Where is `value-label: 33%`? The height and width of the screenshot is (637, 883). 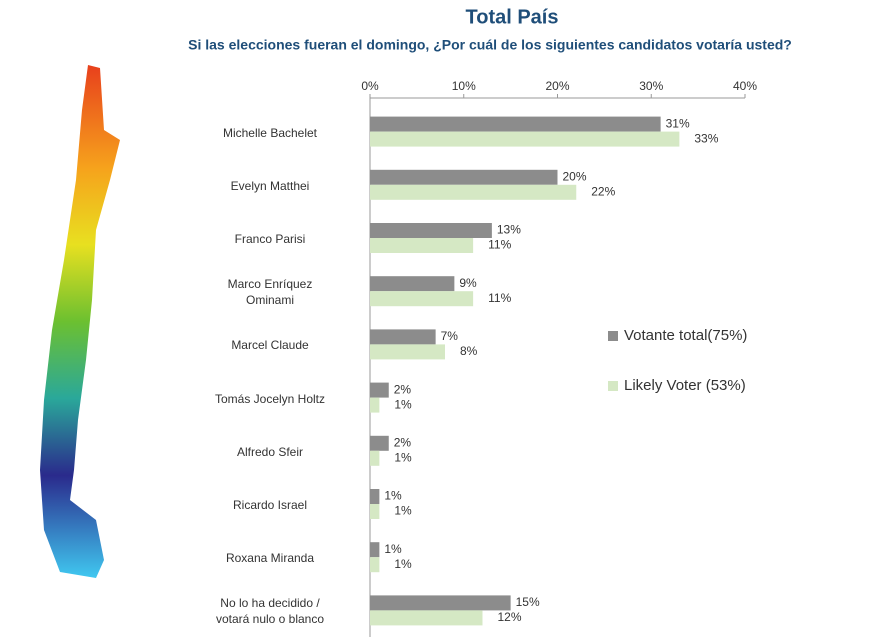
value-label: 33% is located at coordinates (706, 138).